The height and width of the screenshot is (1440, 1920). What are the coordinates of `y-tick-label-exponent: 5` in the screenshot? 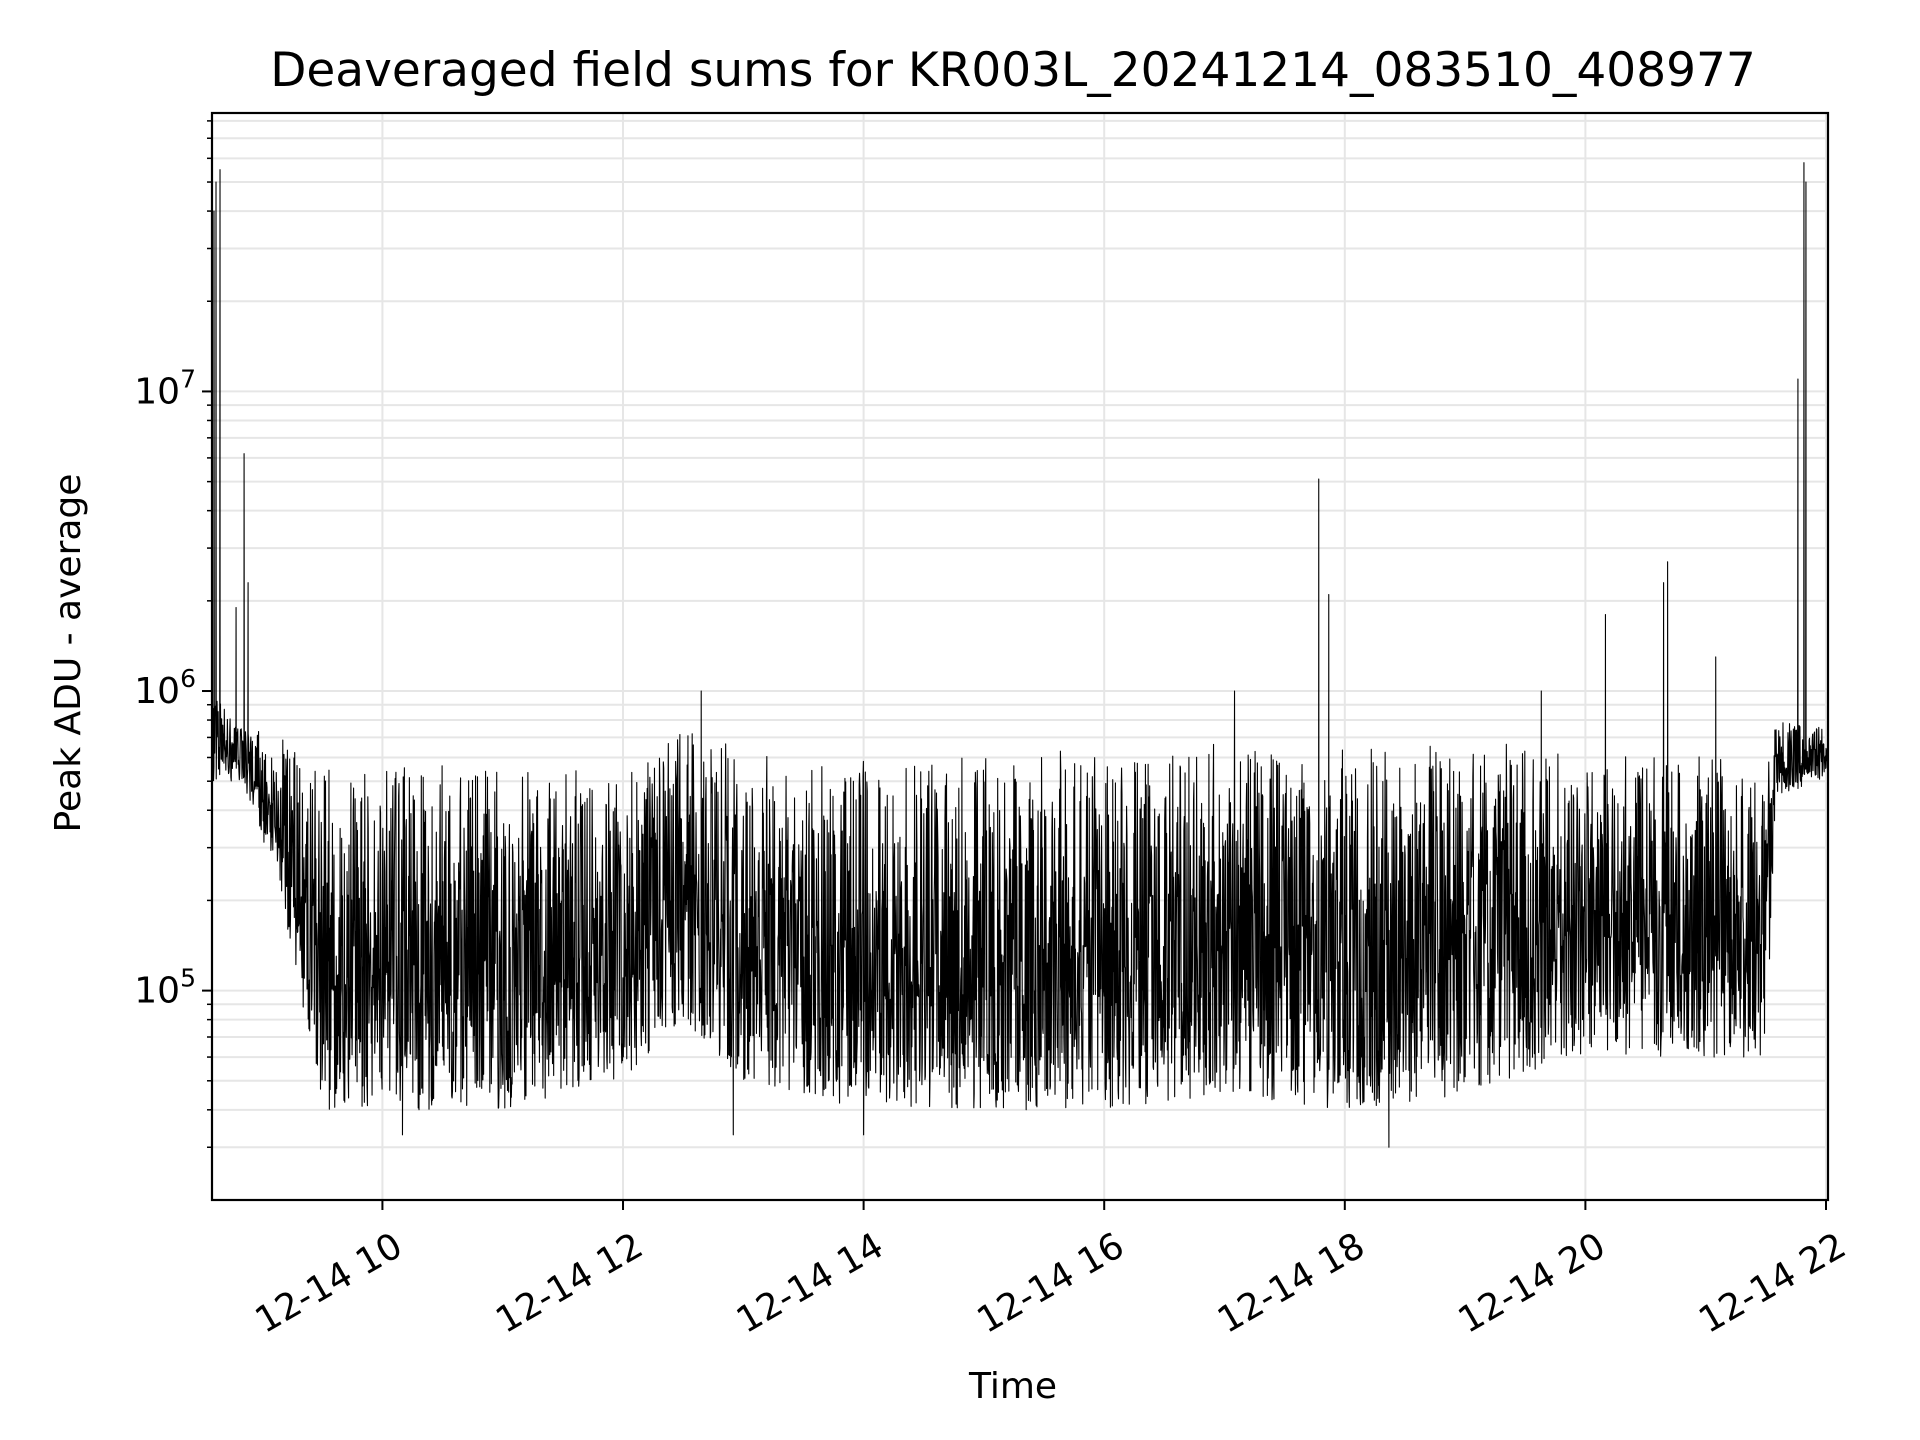 It's located at (188, 978).